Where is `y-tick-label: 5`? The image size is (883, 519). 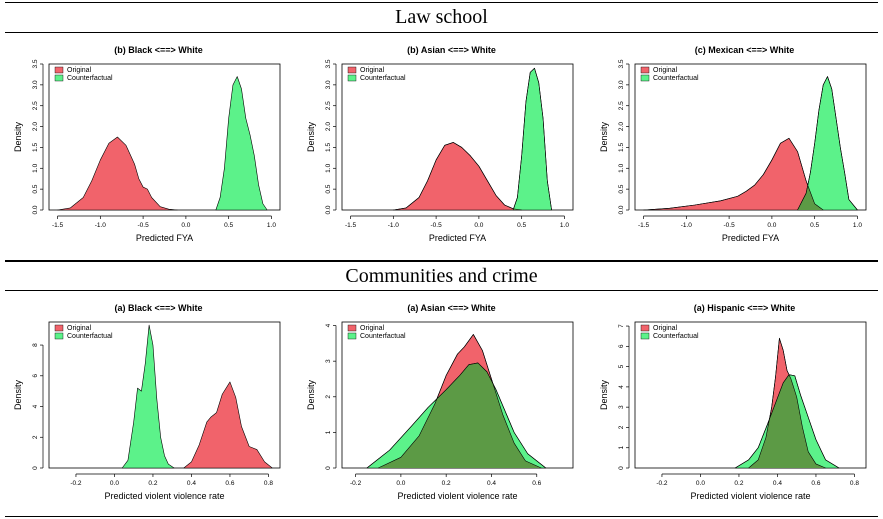 y-tick-label: 5 is located at coordinates (621, 366).